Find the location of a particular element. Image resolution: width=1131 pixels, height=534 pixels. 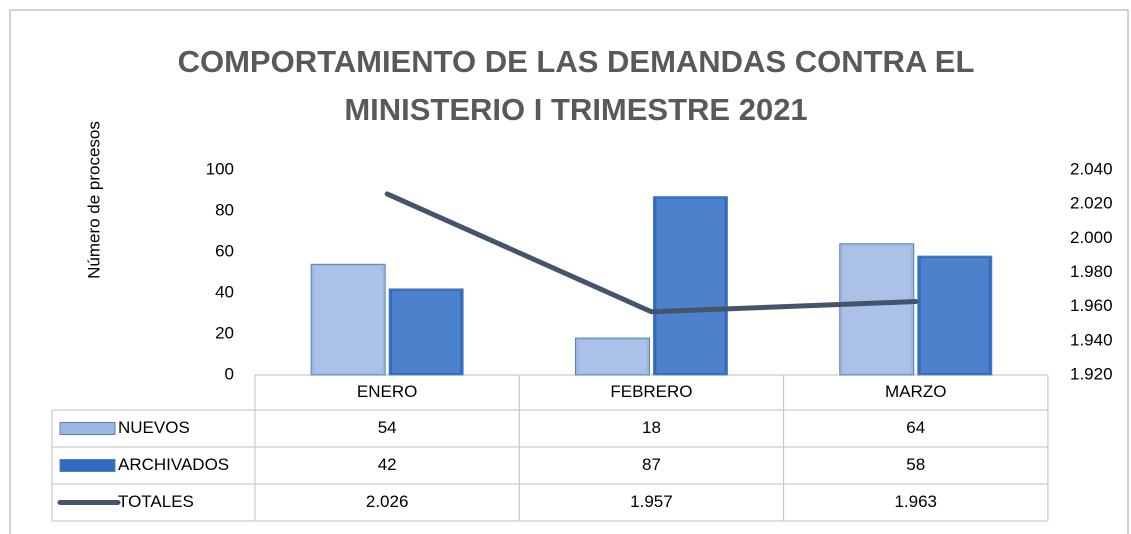

table-value: 18 is located at coordinates (651, 427).